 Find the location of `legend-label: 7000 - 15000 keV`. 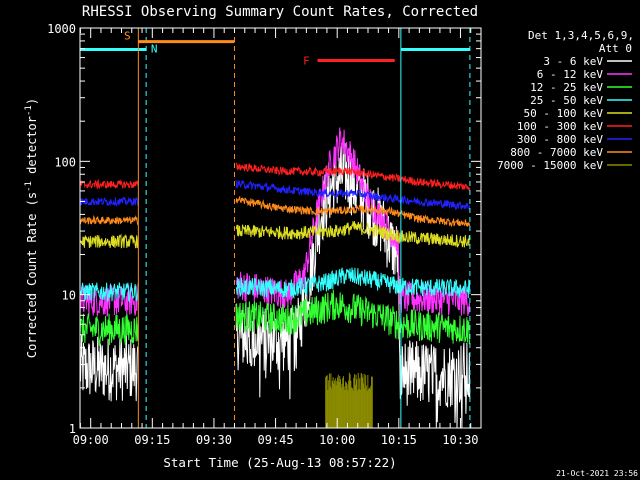

legend-label: 7000 - 15000 keV is located at coordinates (550, 165).